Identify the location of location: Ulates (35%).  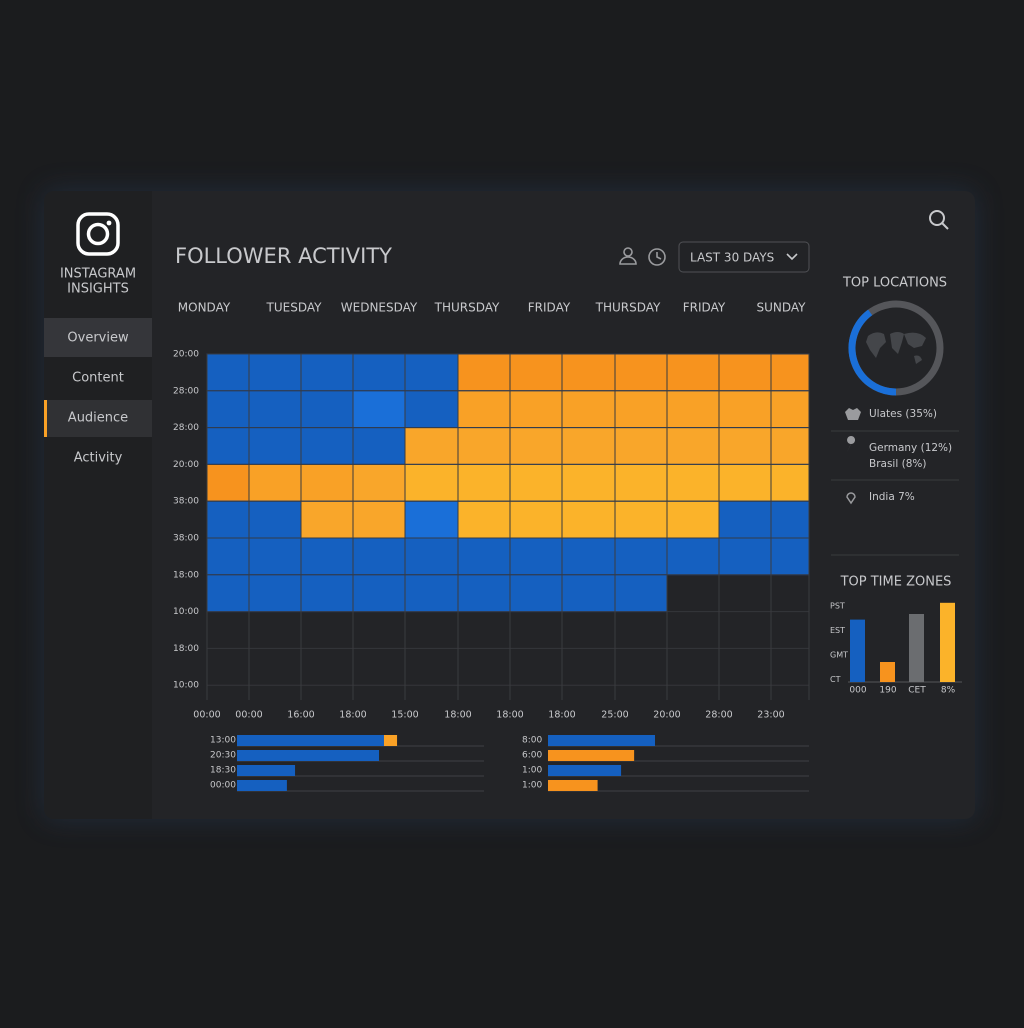
(903, 414).